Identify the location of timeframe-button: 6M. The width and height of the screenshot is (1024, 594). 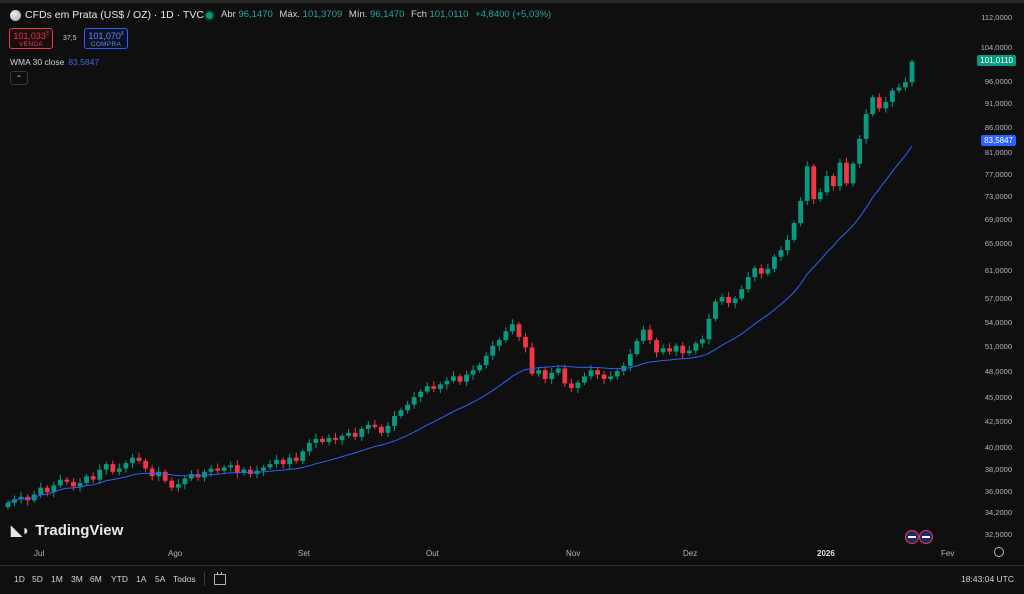
(96, 579).